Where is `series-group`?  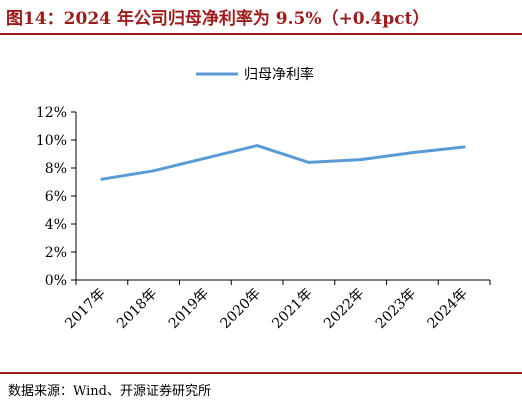 series-group is located at coordinates (283, 162).